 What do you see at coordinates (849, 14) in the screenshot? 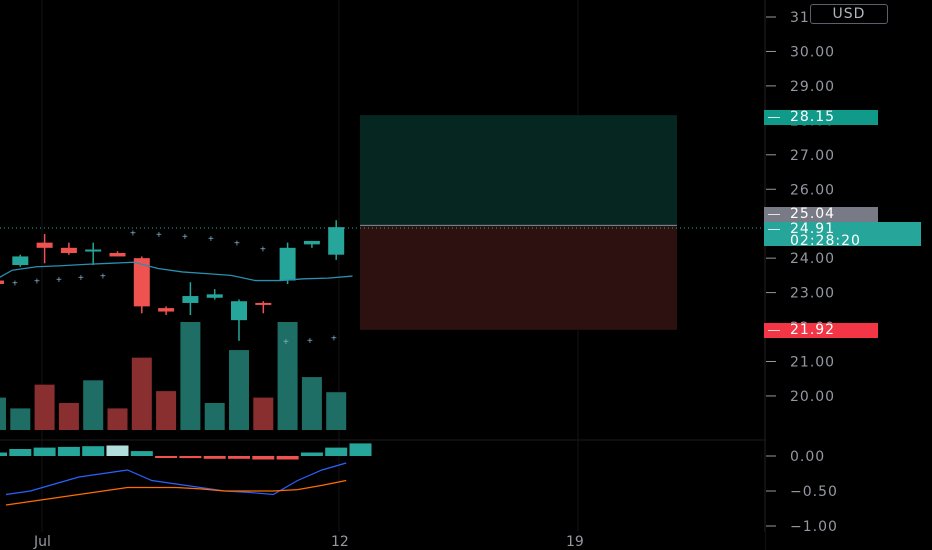
I see `currency-button: USD` at bounding box center [849, 14].